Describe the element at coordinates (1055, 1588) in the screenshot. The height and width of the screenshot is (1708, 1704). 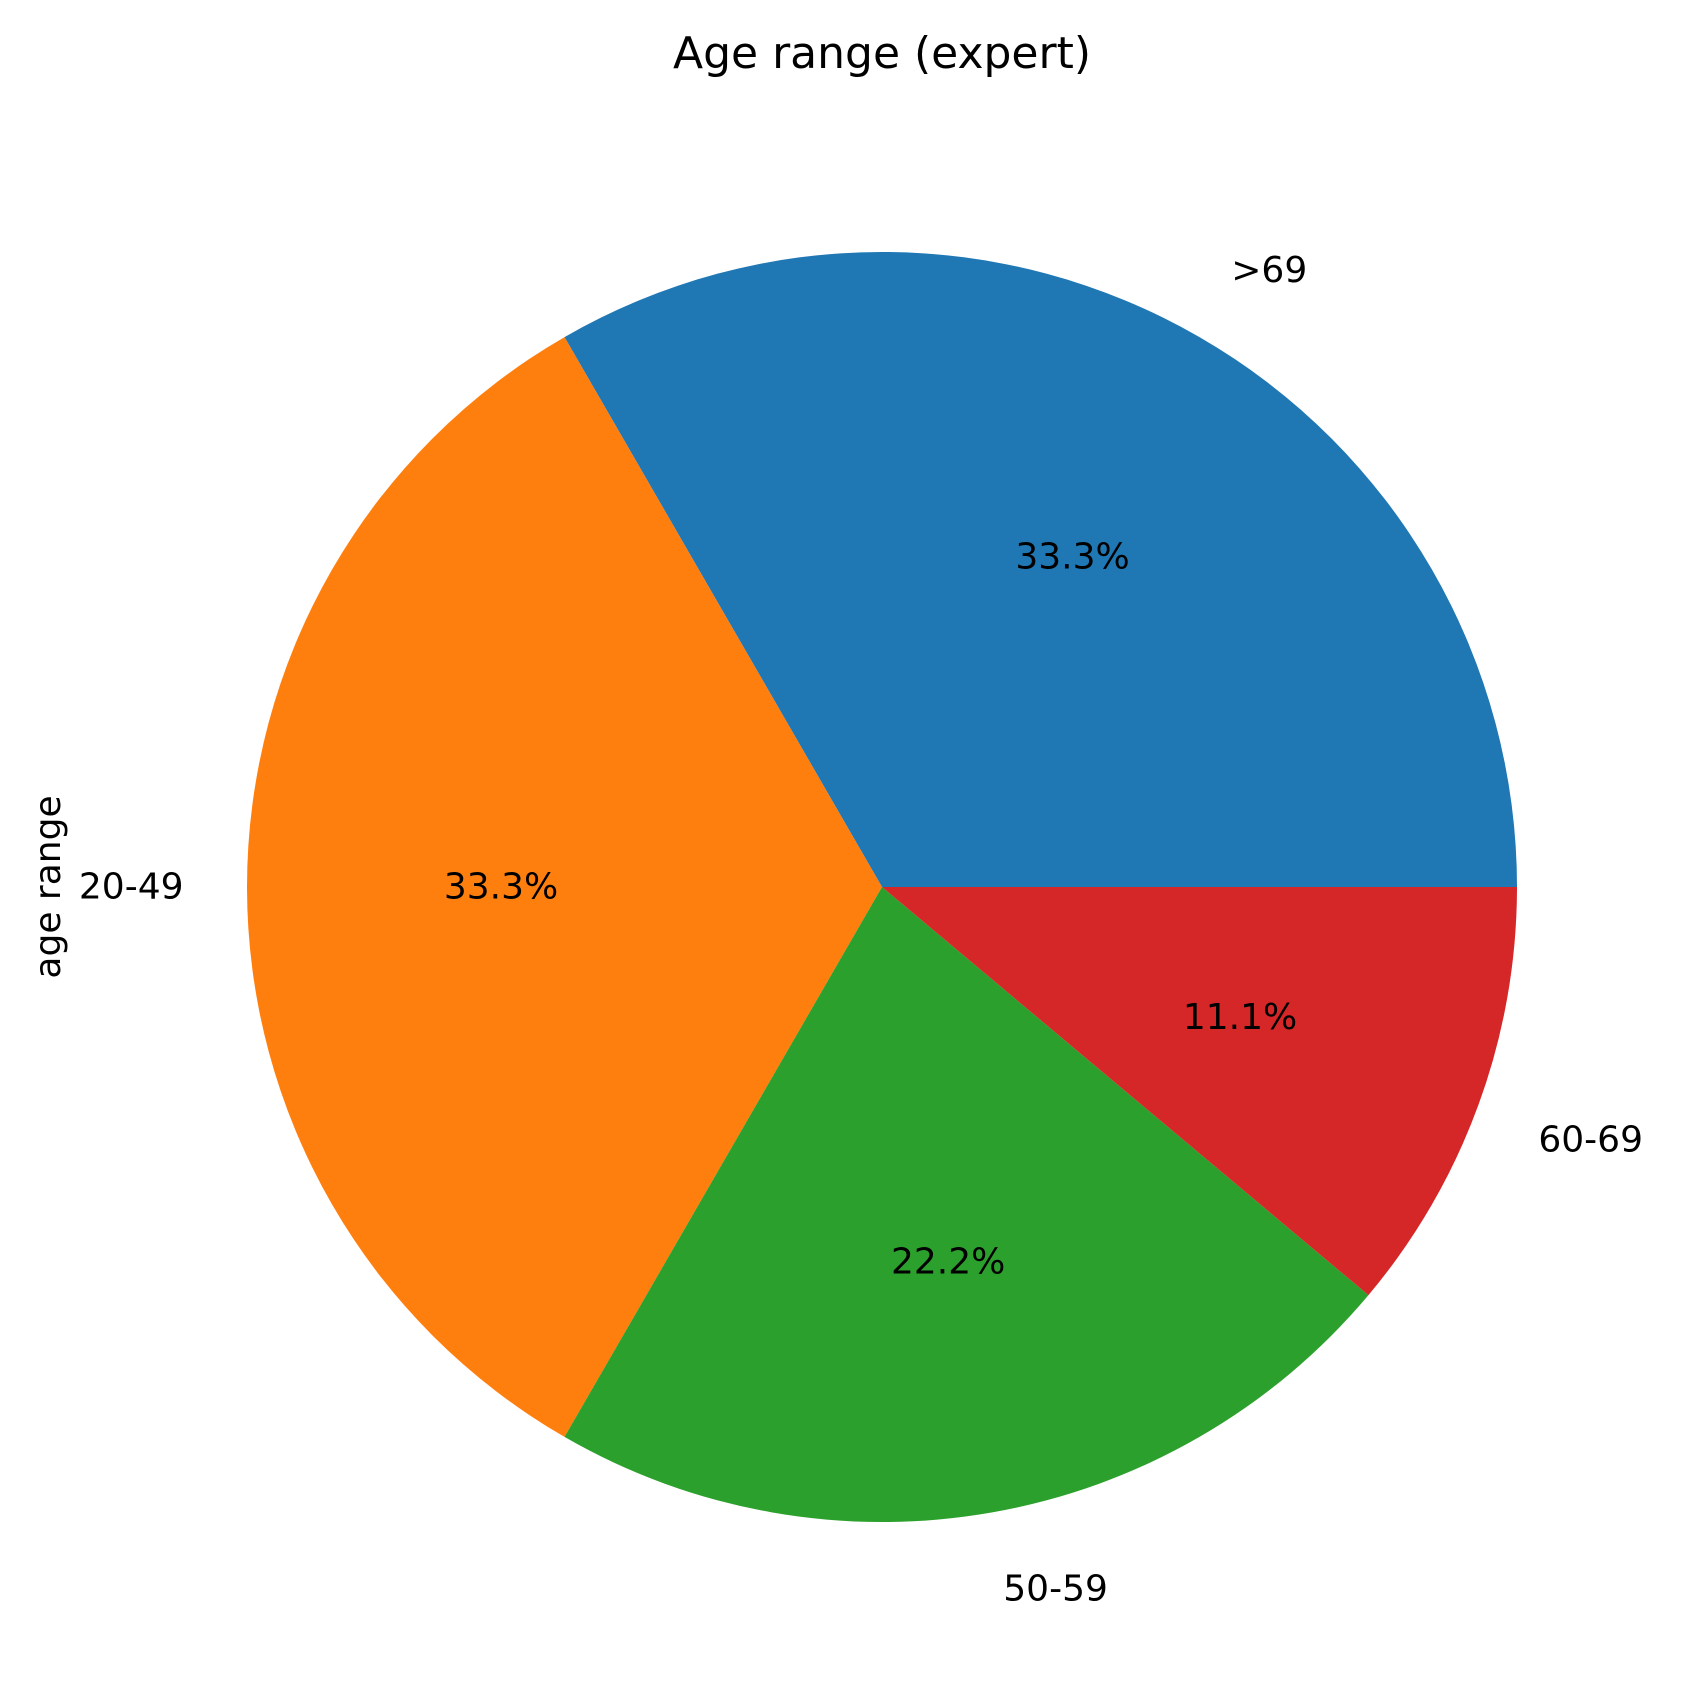
I see `pie-category-label: 50-59` at that location.